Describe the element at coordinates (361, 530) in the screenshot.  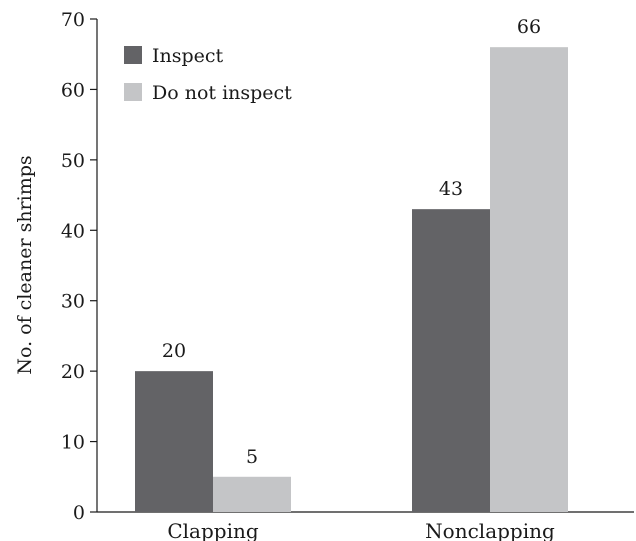
I see `x-axis-labels: Clapping Nonclapping` at that location.